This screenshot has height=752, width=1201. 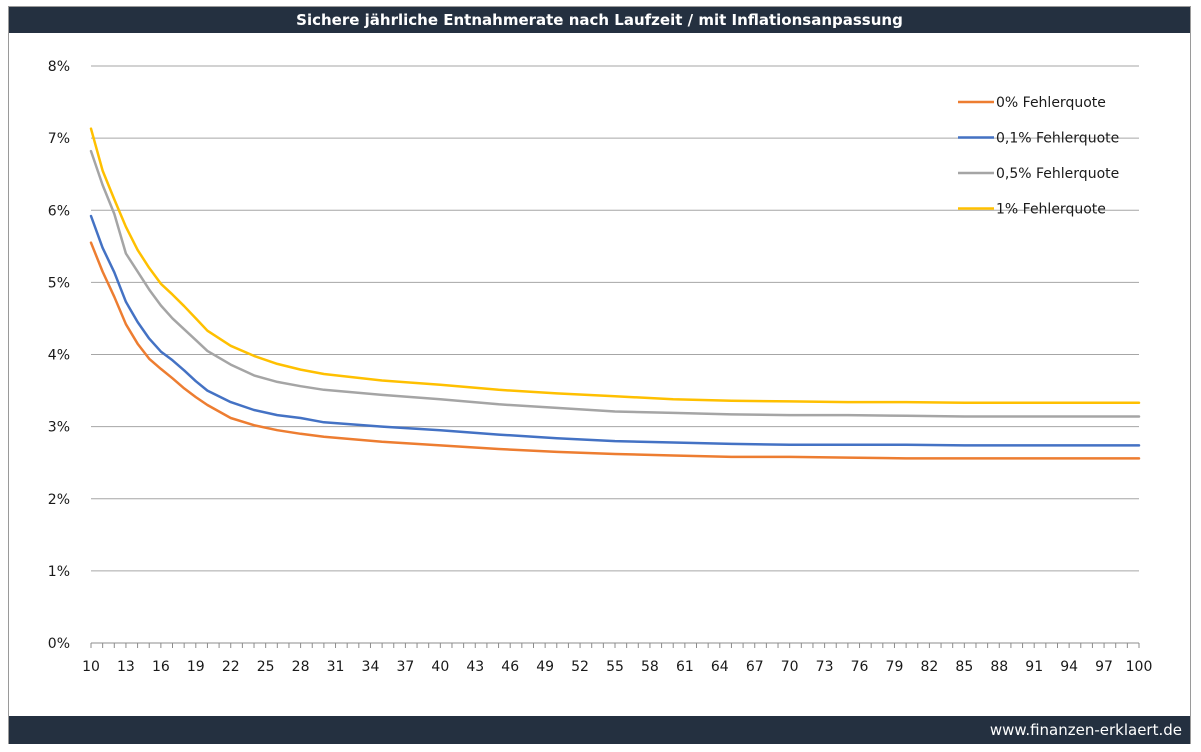 I want to click on x-tick-label: 43, so click(x=475, y=667).